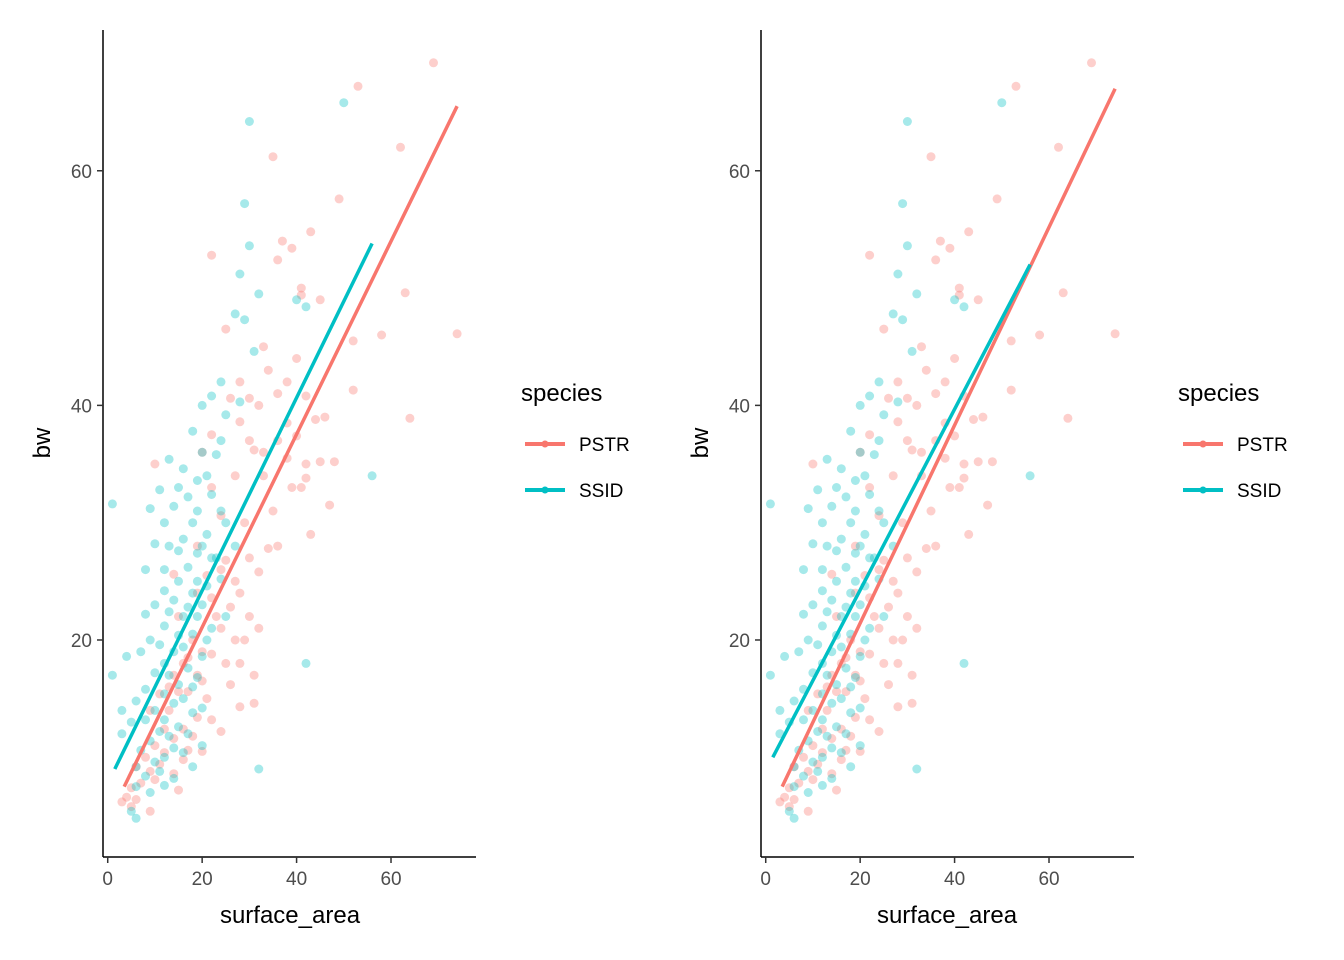 The width and height of the screenshot is (1344, 960). Describe the element at coordinates (739, 406) in the screenshot. I see `y-tick-label-40-right: 40` at that location.